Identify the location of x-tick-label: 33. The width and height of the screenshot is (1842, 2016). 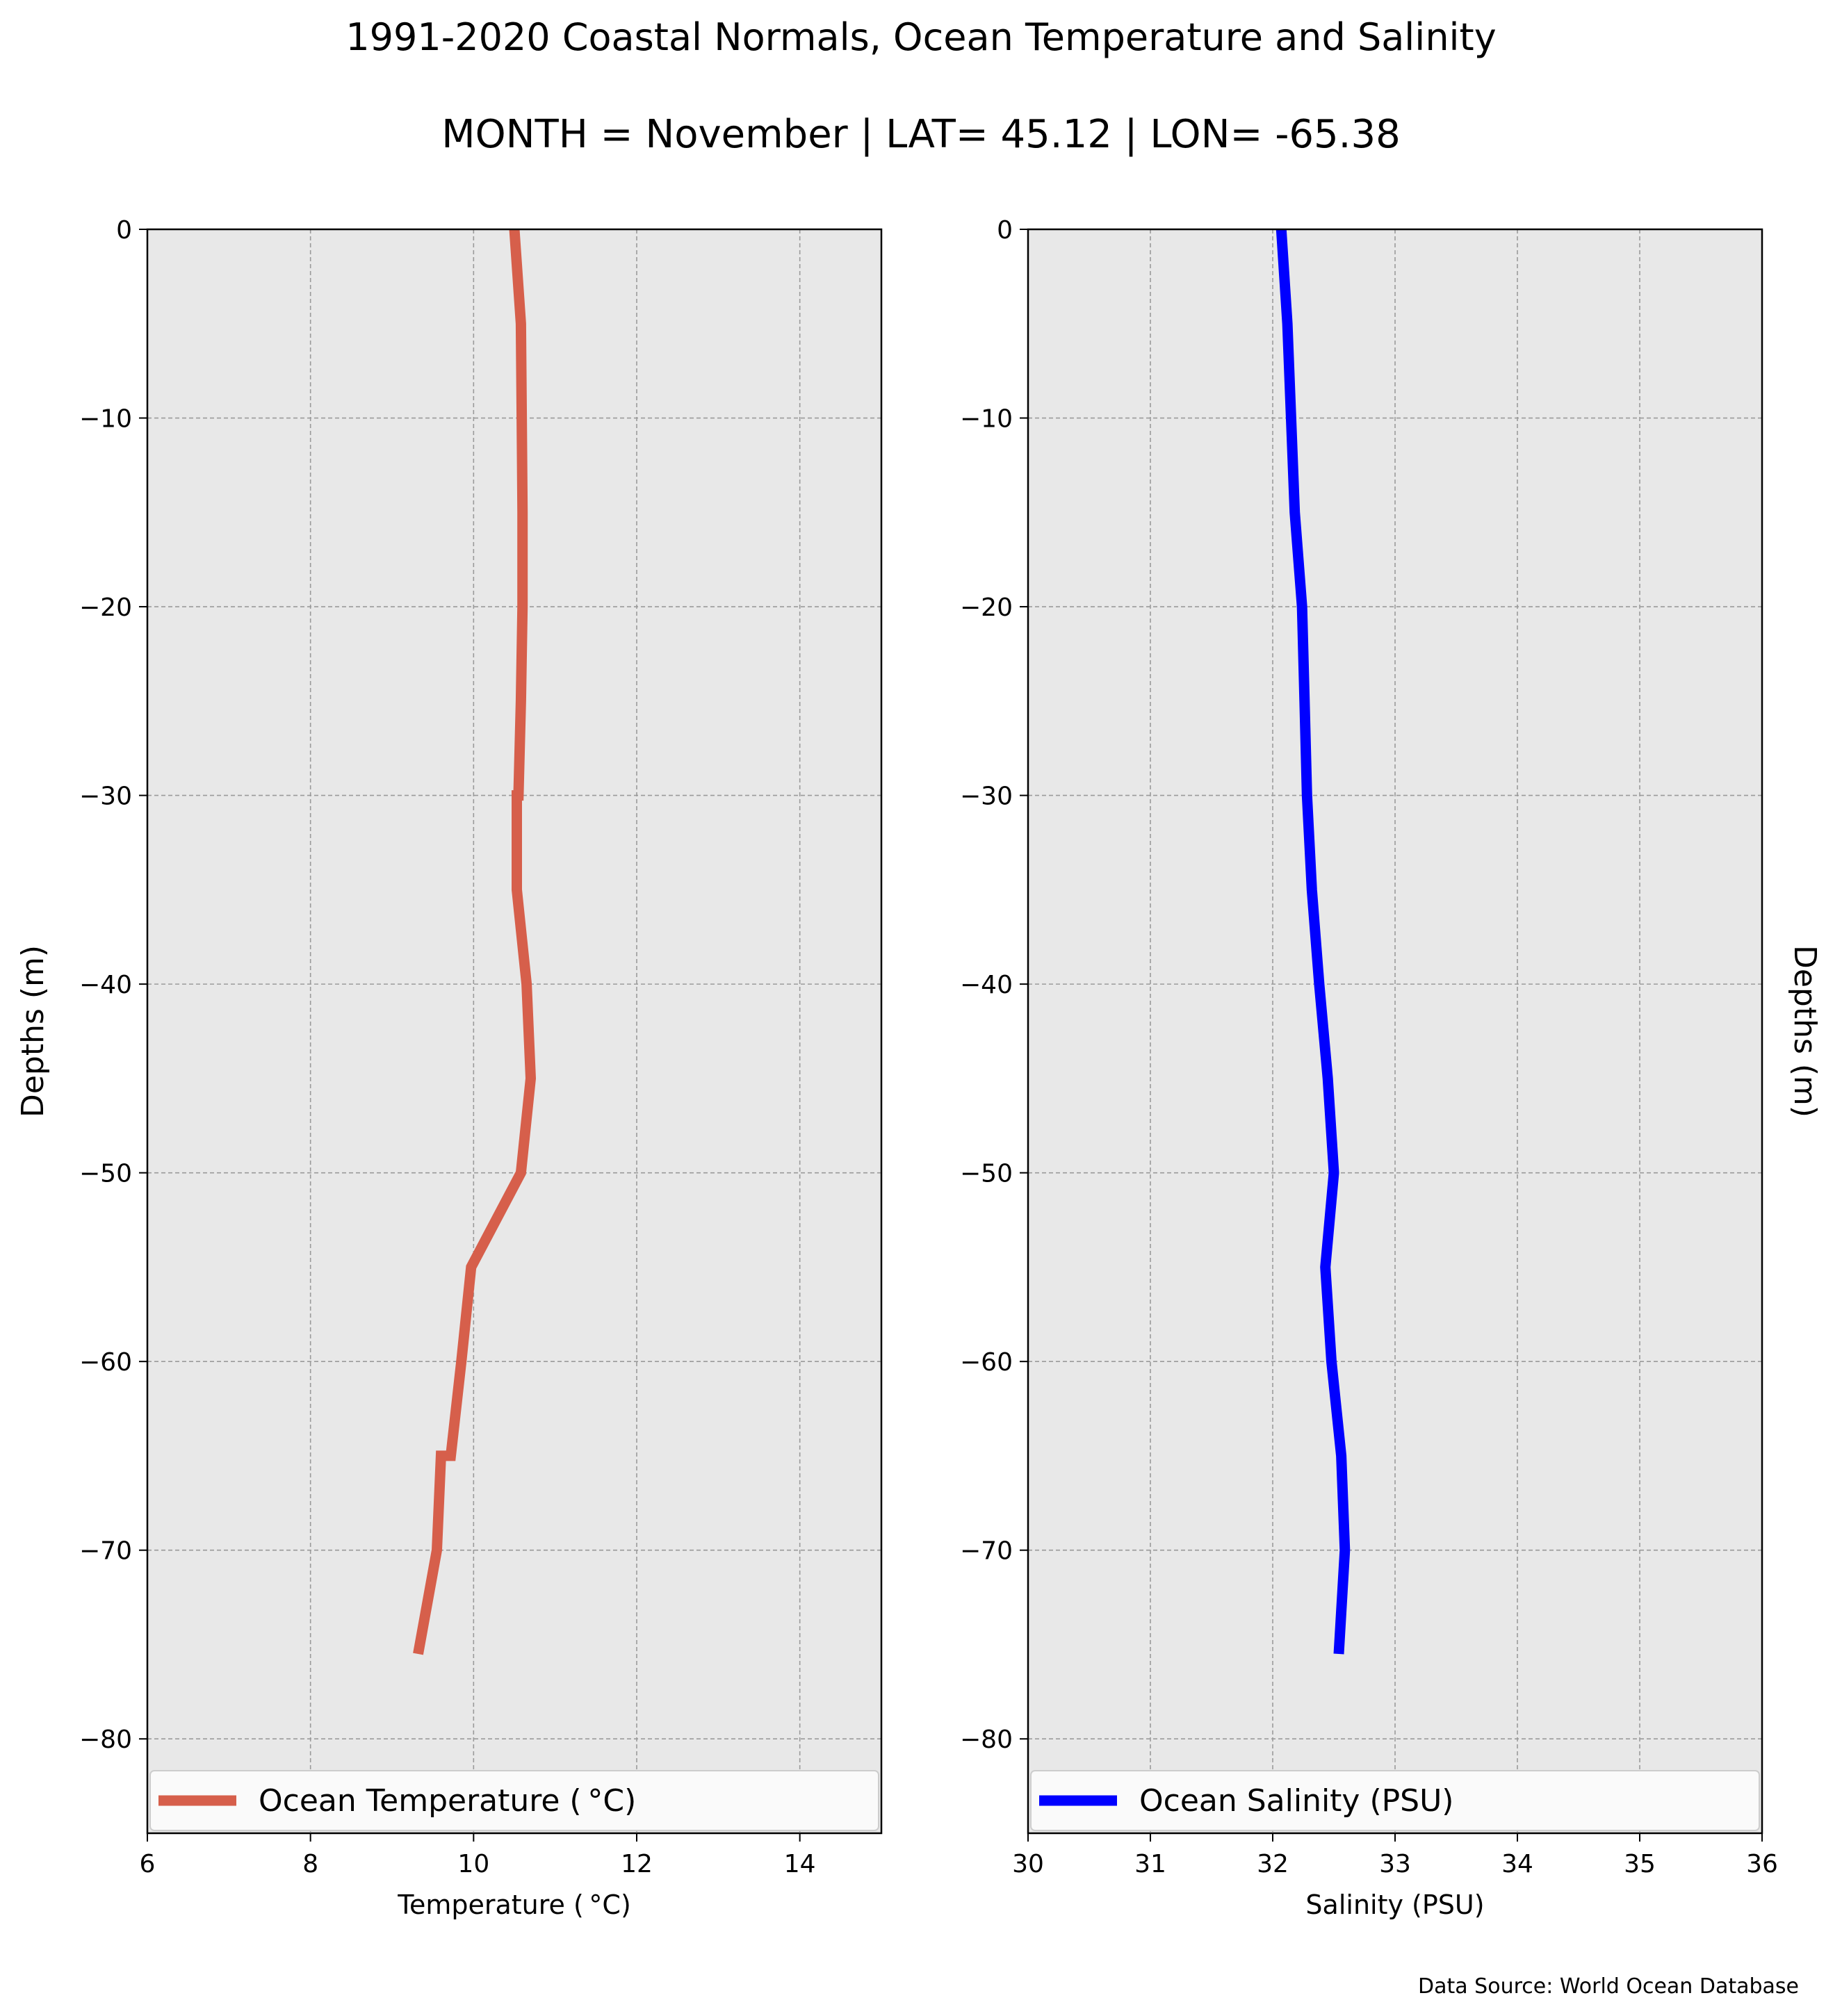
(1395, 1864).